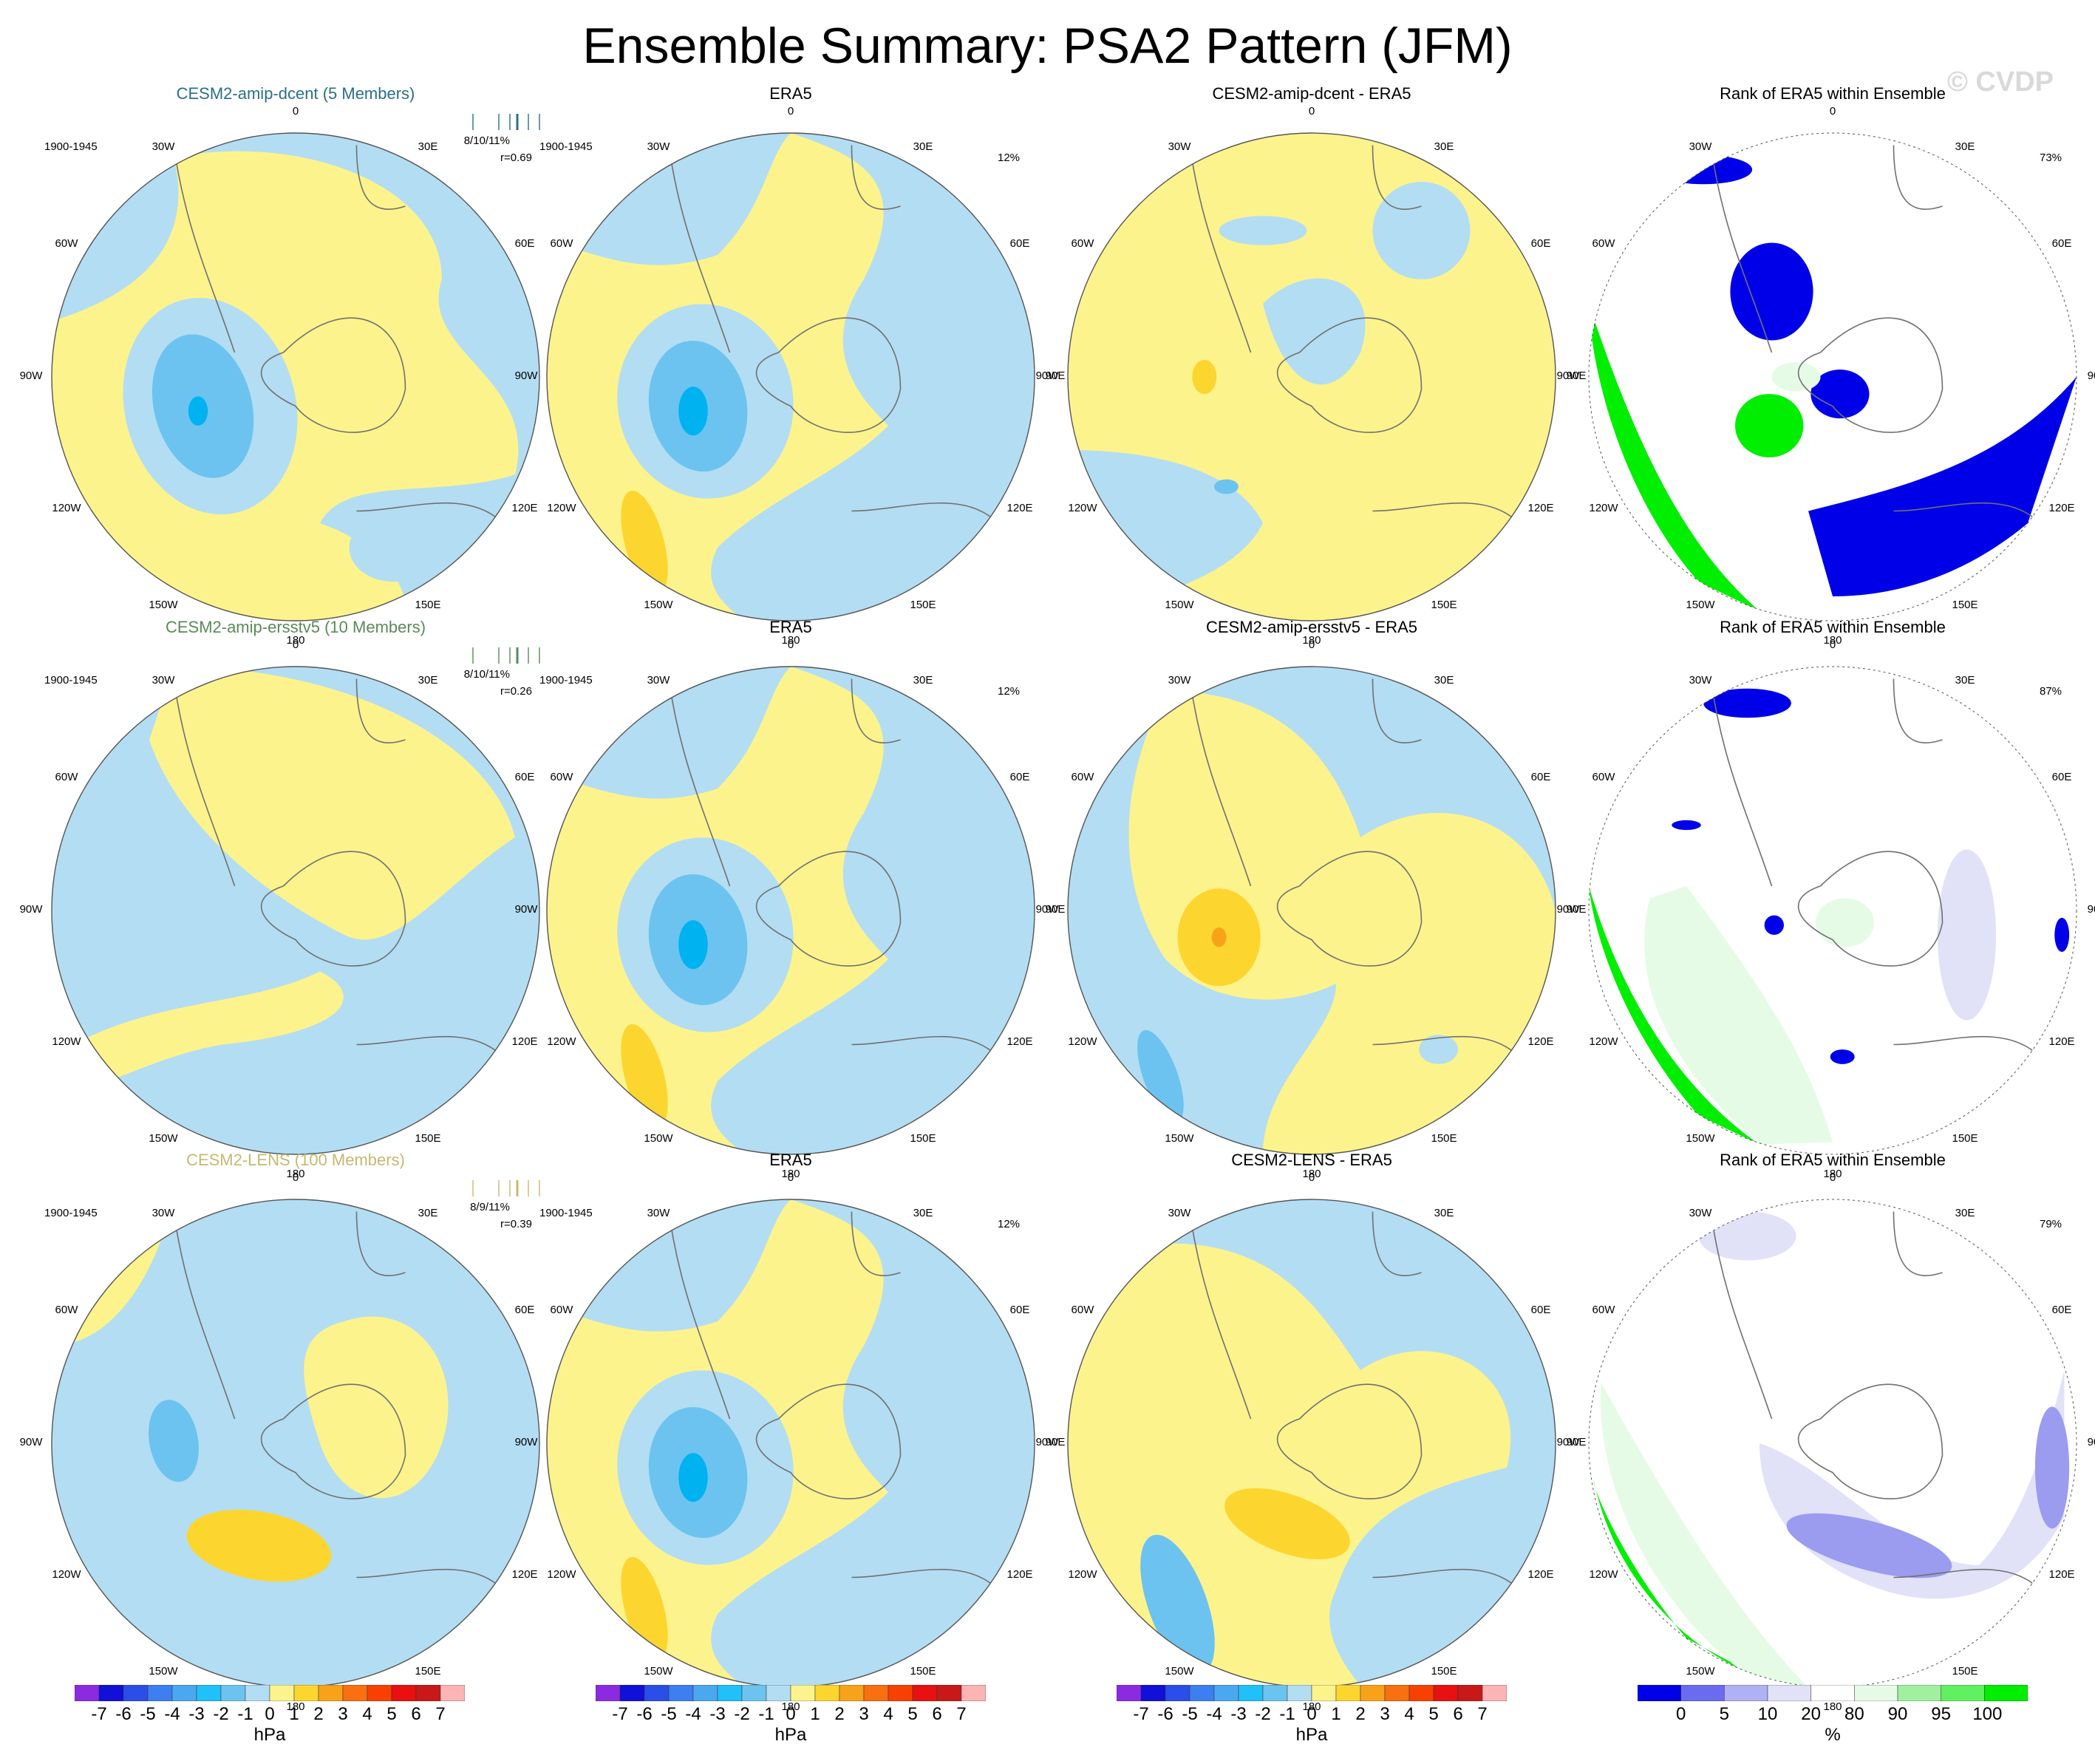  Describe the element at coordinates (693, 411) in the screenshot. I see `blue-deep-contour-region` at that location.